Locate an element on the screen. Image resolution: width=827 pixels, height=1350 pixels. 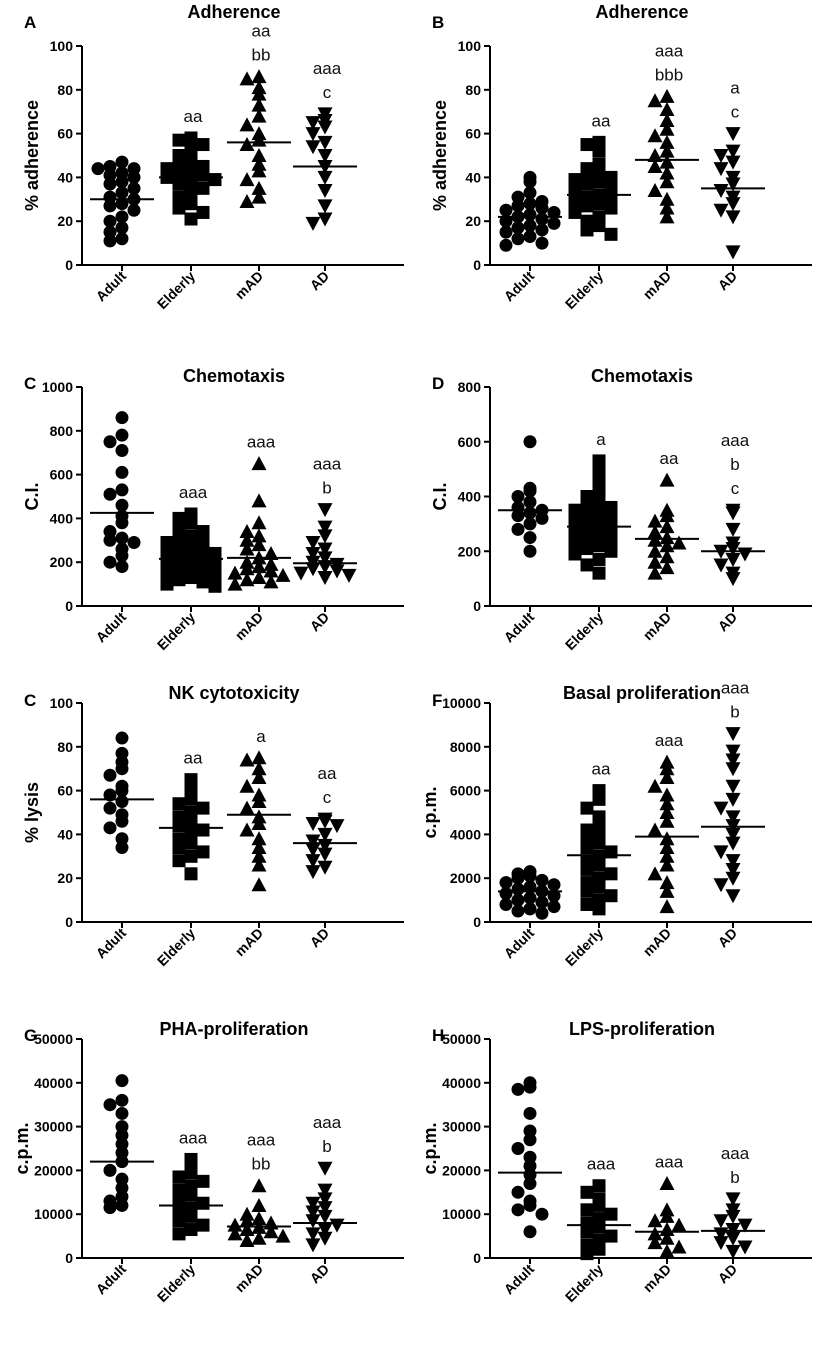
chart-title: Adherence is located at coordinates (233, 12).